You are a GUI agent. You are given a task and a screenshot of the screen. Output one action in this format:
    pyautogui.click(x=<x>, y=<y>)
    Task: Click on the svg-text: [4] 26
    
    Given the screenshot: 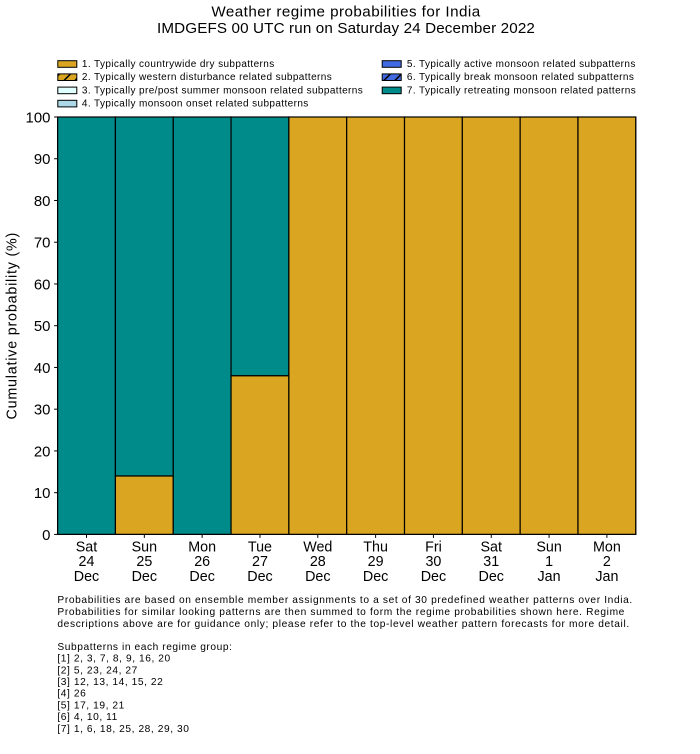 What is the action you would take?
    pyautogui.click(x=71, y=694)
    